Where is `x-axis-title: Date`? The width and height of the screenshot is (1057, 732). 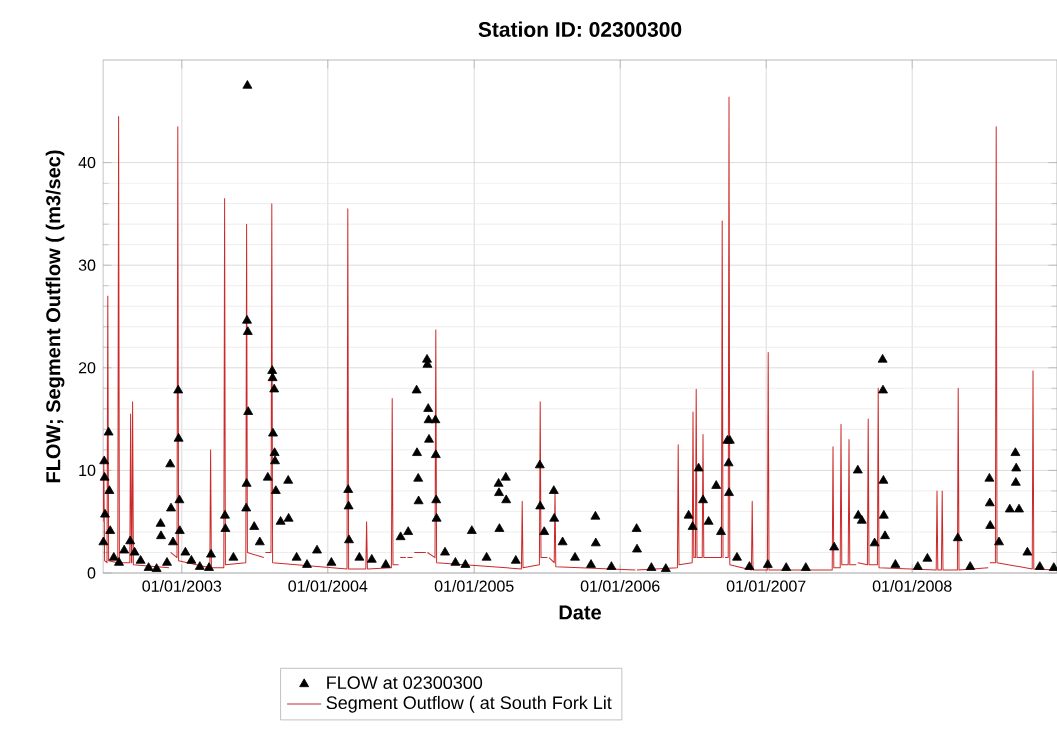
x-axis-title: Date is located at coordinates (580, 612).